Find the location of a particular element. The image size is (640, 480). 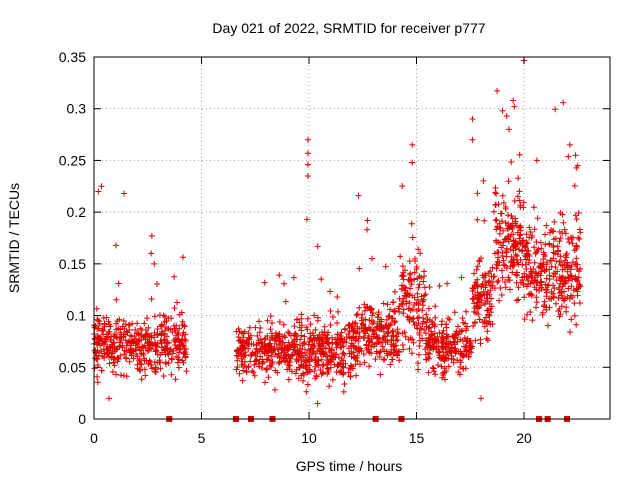

y-tick-label: 0.1 is located at coordinates (77, 316).